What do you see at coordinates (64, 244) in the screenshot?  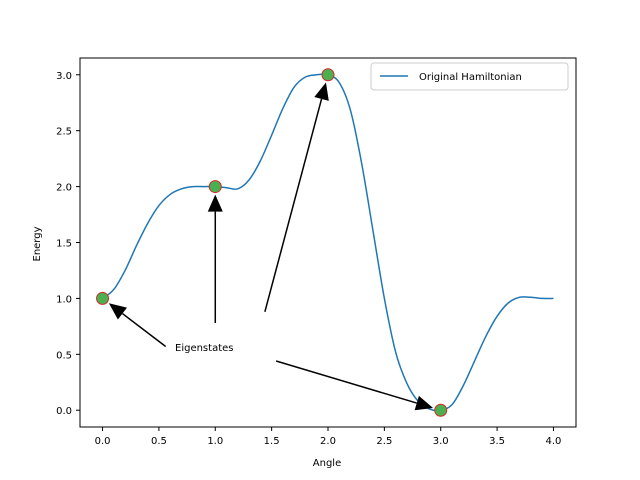 I see `y-tick-label: 1.5` at bounding box center [64, 244].